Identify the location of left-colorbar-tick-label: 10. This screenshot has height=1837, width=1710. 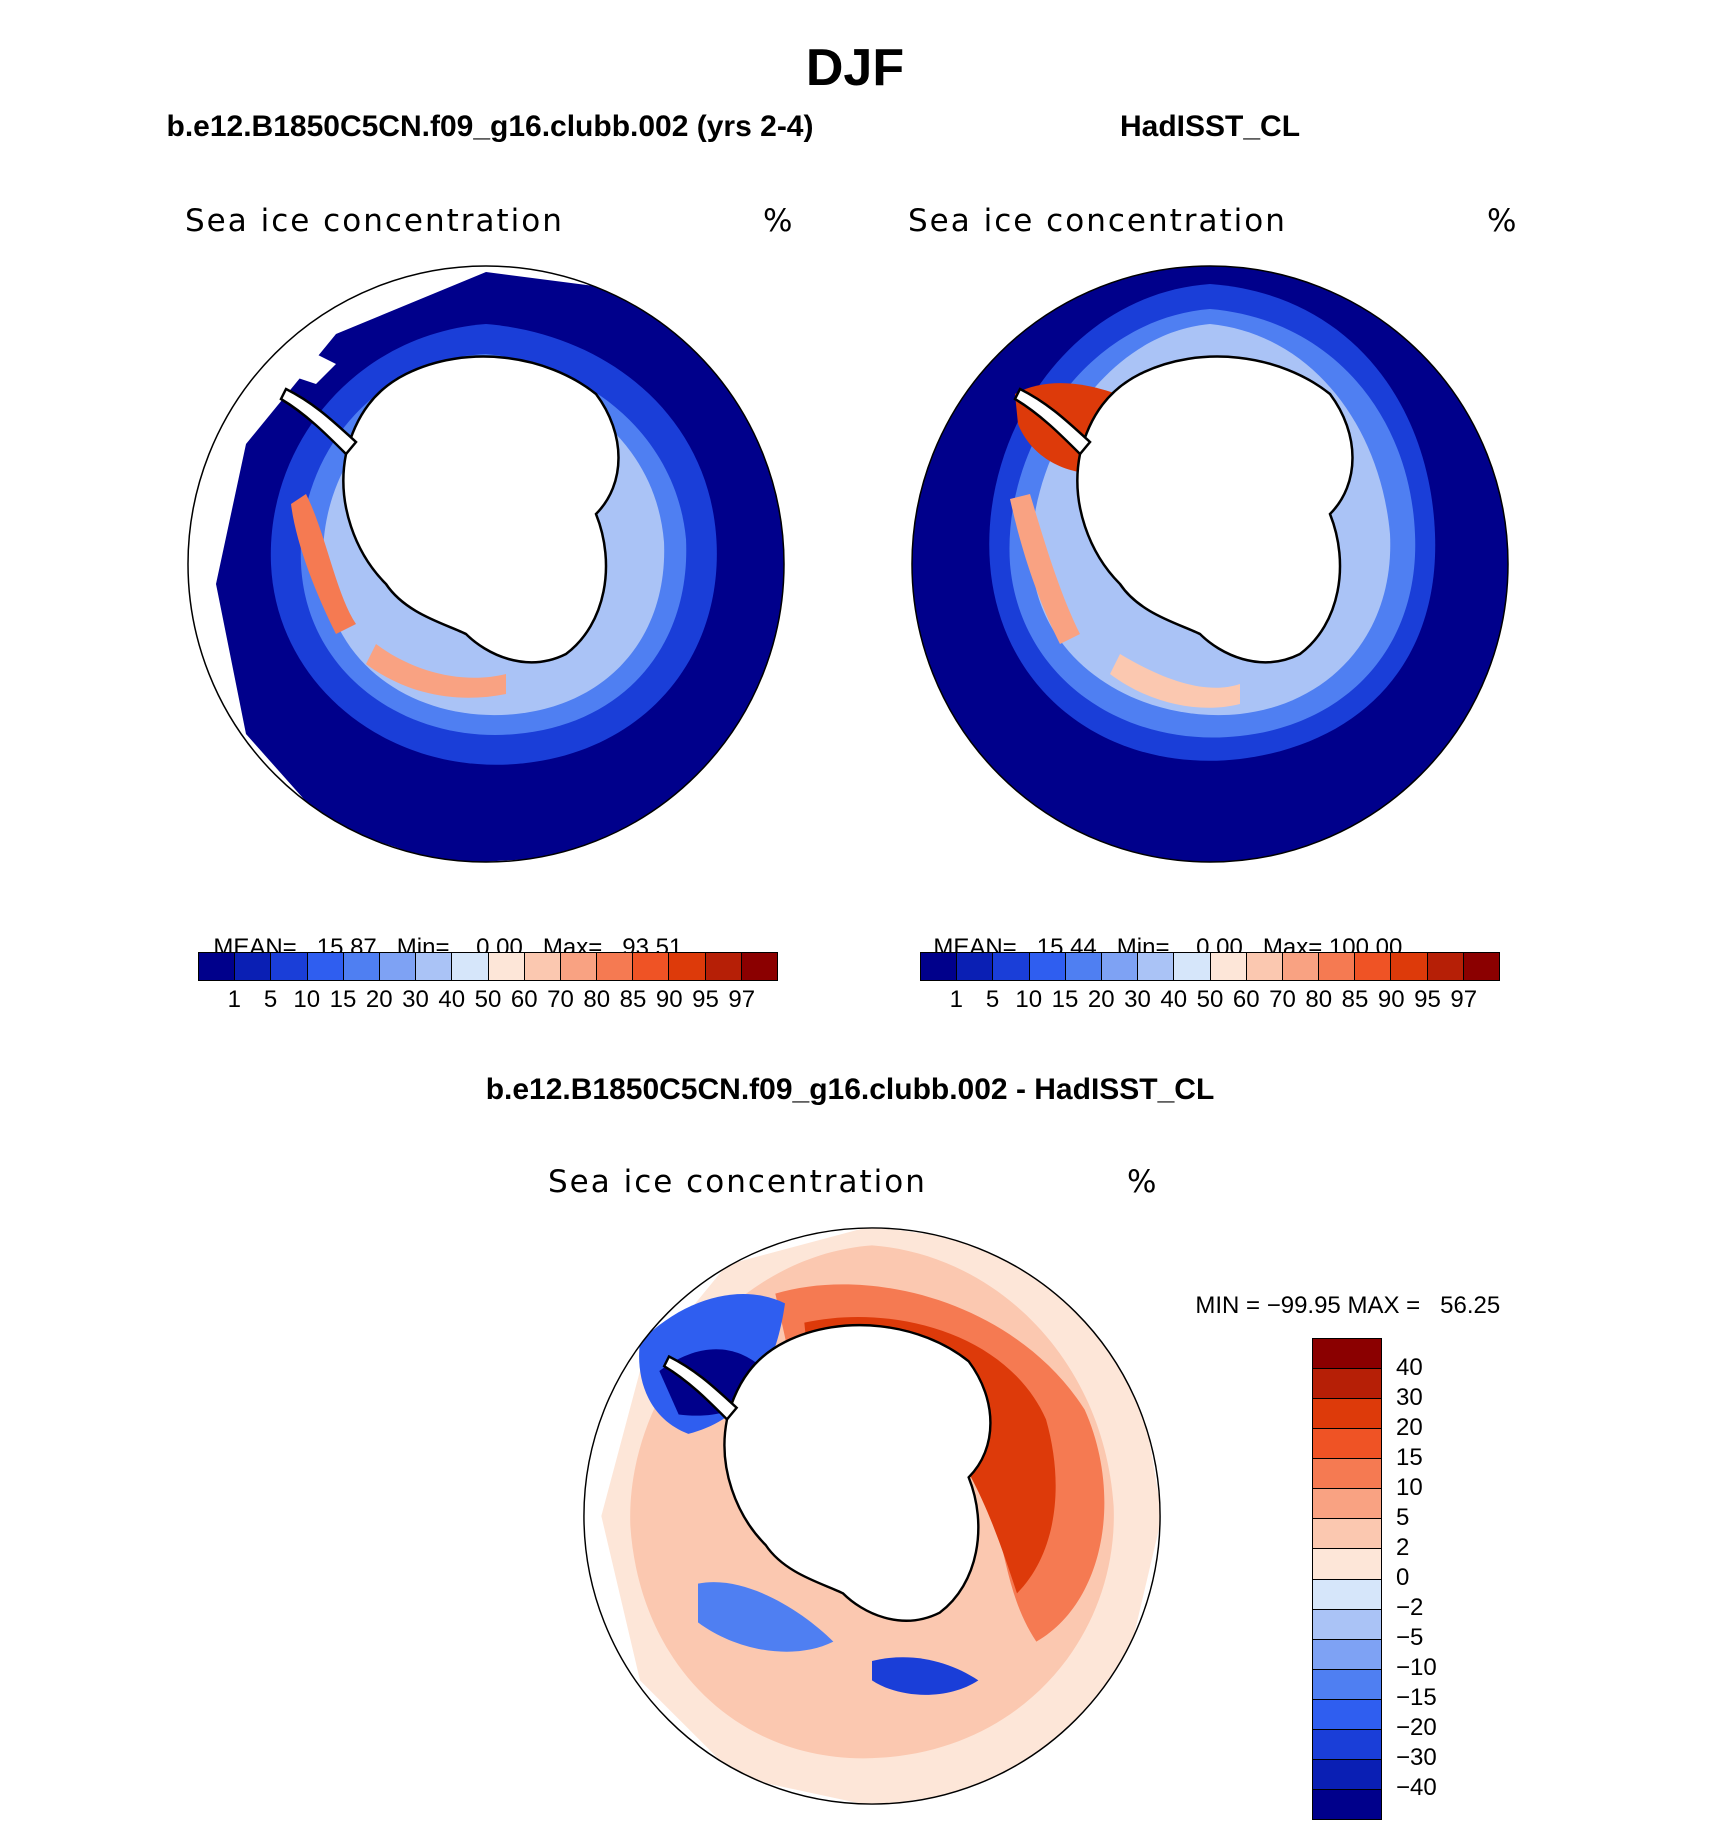
(307, 999).